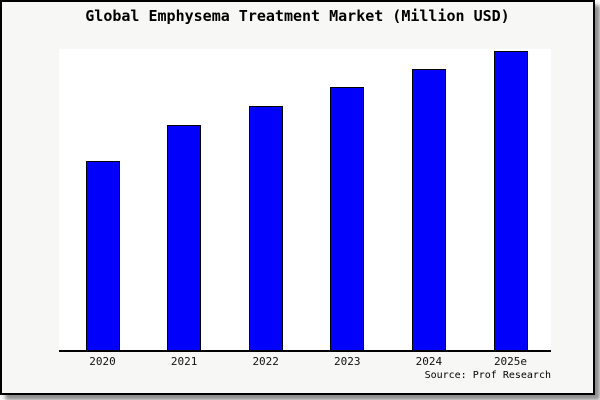 The image size is (600, 400). Describe the element at coordinates (428, 209) in the screenshot. I see `bar-2024` at that location.